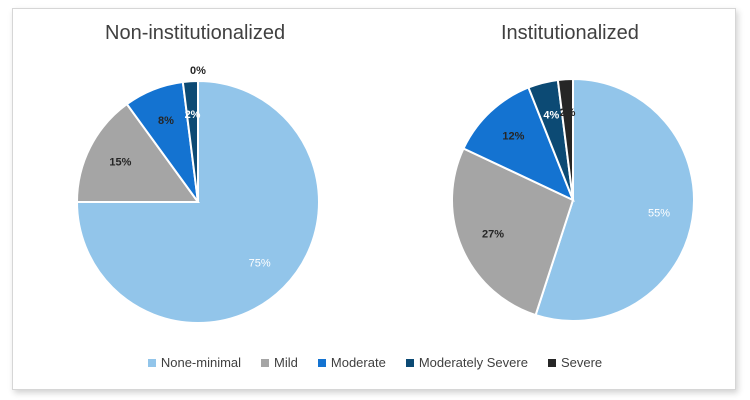  What do you see at coordinates (120, 162) in the screenshot?
I see `data-label-mild: 15%` at bounding box center [120, 162].